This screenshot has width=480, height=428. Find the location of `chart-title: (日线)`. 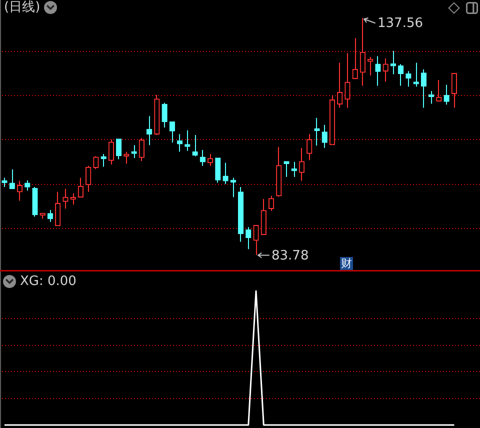

chart-title: (日线) is located at coordinates (22, 7).